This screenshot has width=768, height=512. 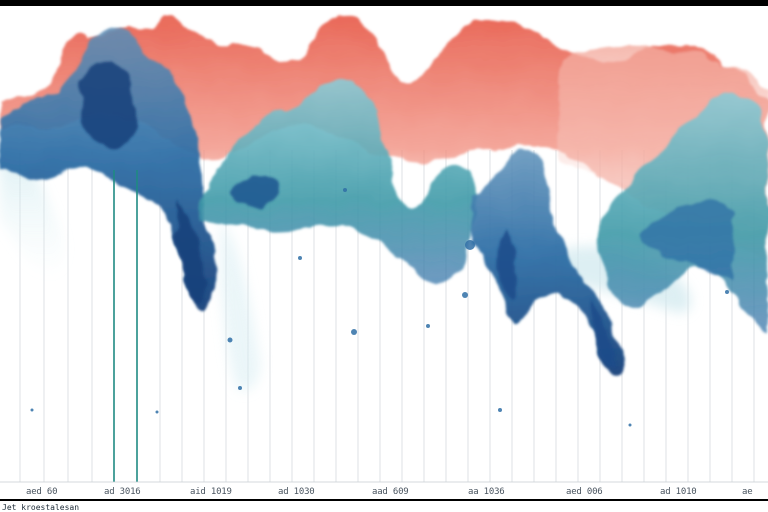 I want to click on tick-label: ad 3016, so click(x=122, y=492).